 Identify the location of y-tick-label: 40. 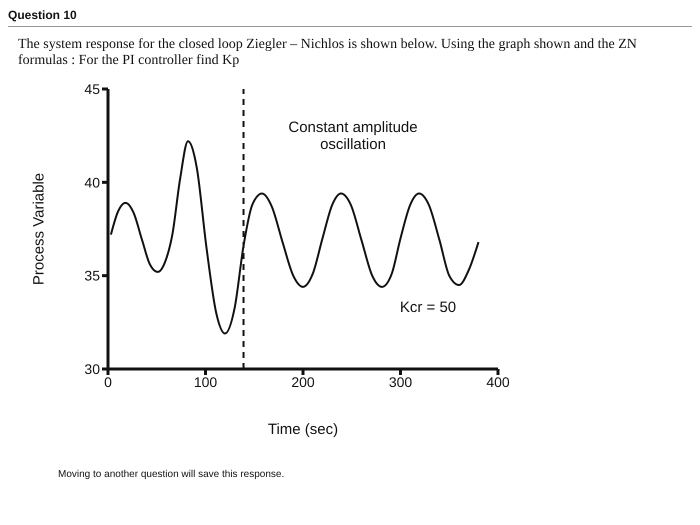
(92, 182).